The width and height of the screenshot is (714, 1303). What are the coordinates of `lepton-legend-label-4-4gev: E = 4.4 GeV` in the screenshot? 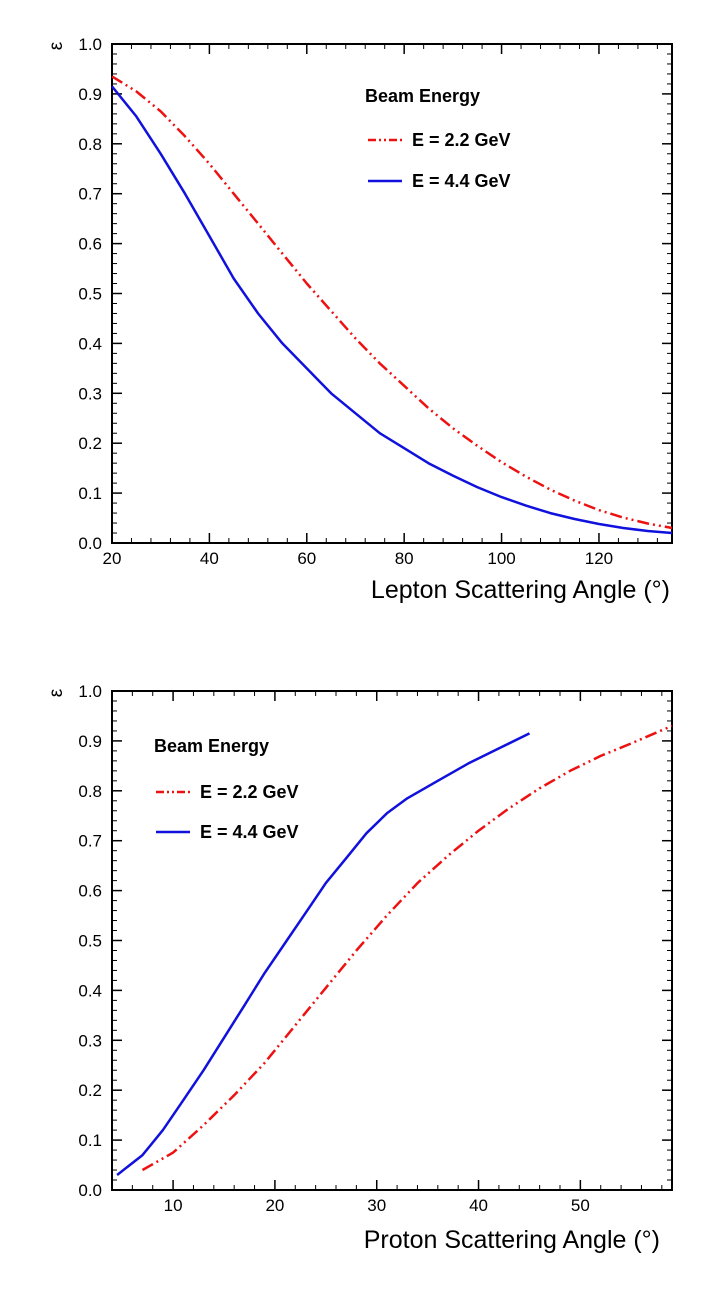 It's located at (461, 181).